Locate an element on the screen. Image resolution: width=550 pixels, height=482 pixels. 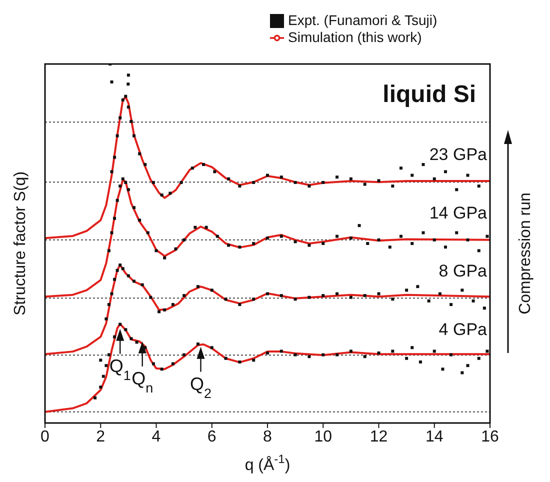
x-tick-label: 12 is located at coordinates (379, 437).